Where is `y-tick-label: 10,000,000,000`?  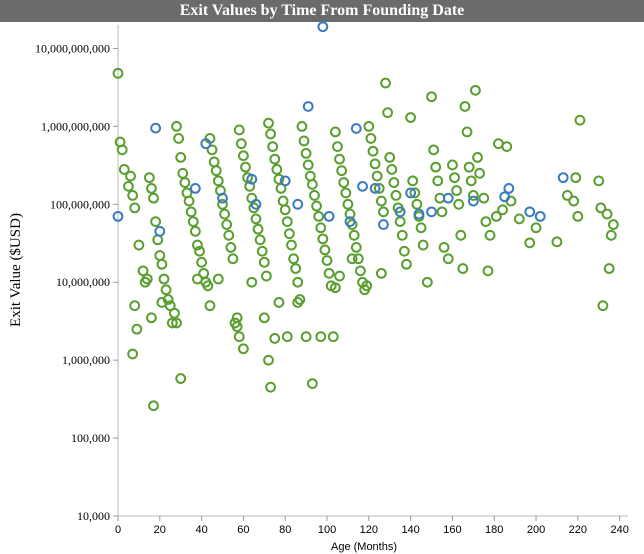
y-tick-label: 10,000,000,000 is located at coordinates (72, 48).